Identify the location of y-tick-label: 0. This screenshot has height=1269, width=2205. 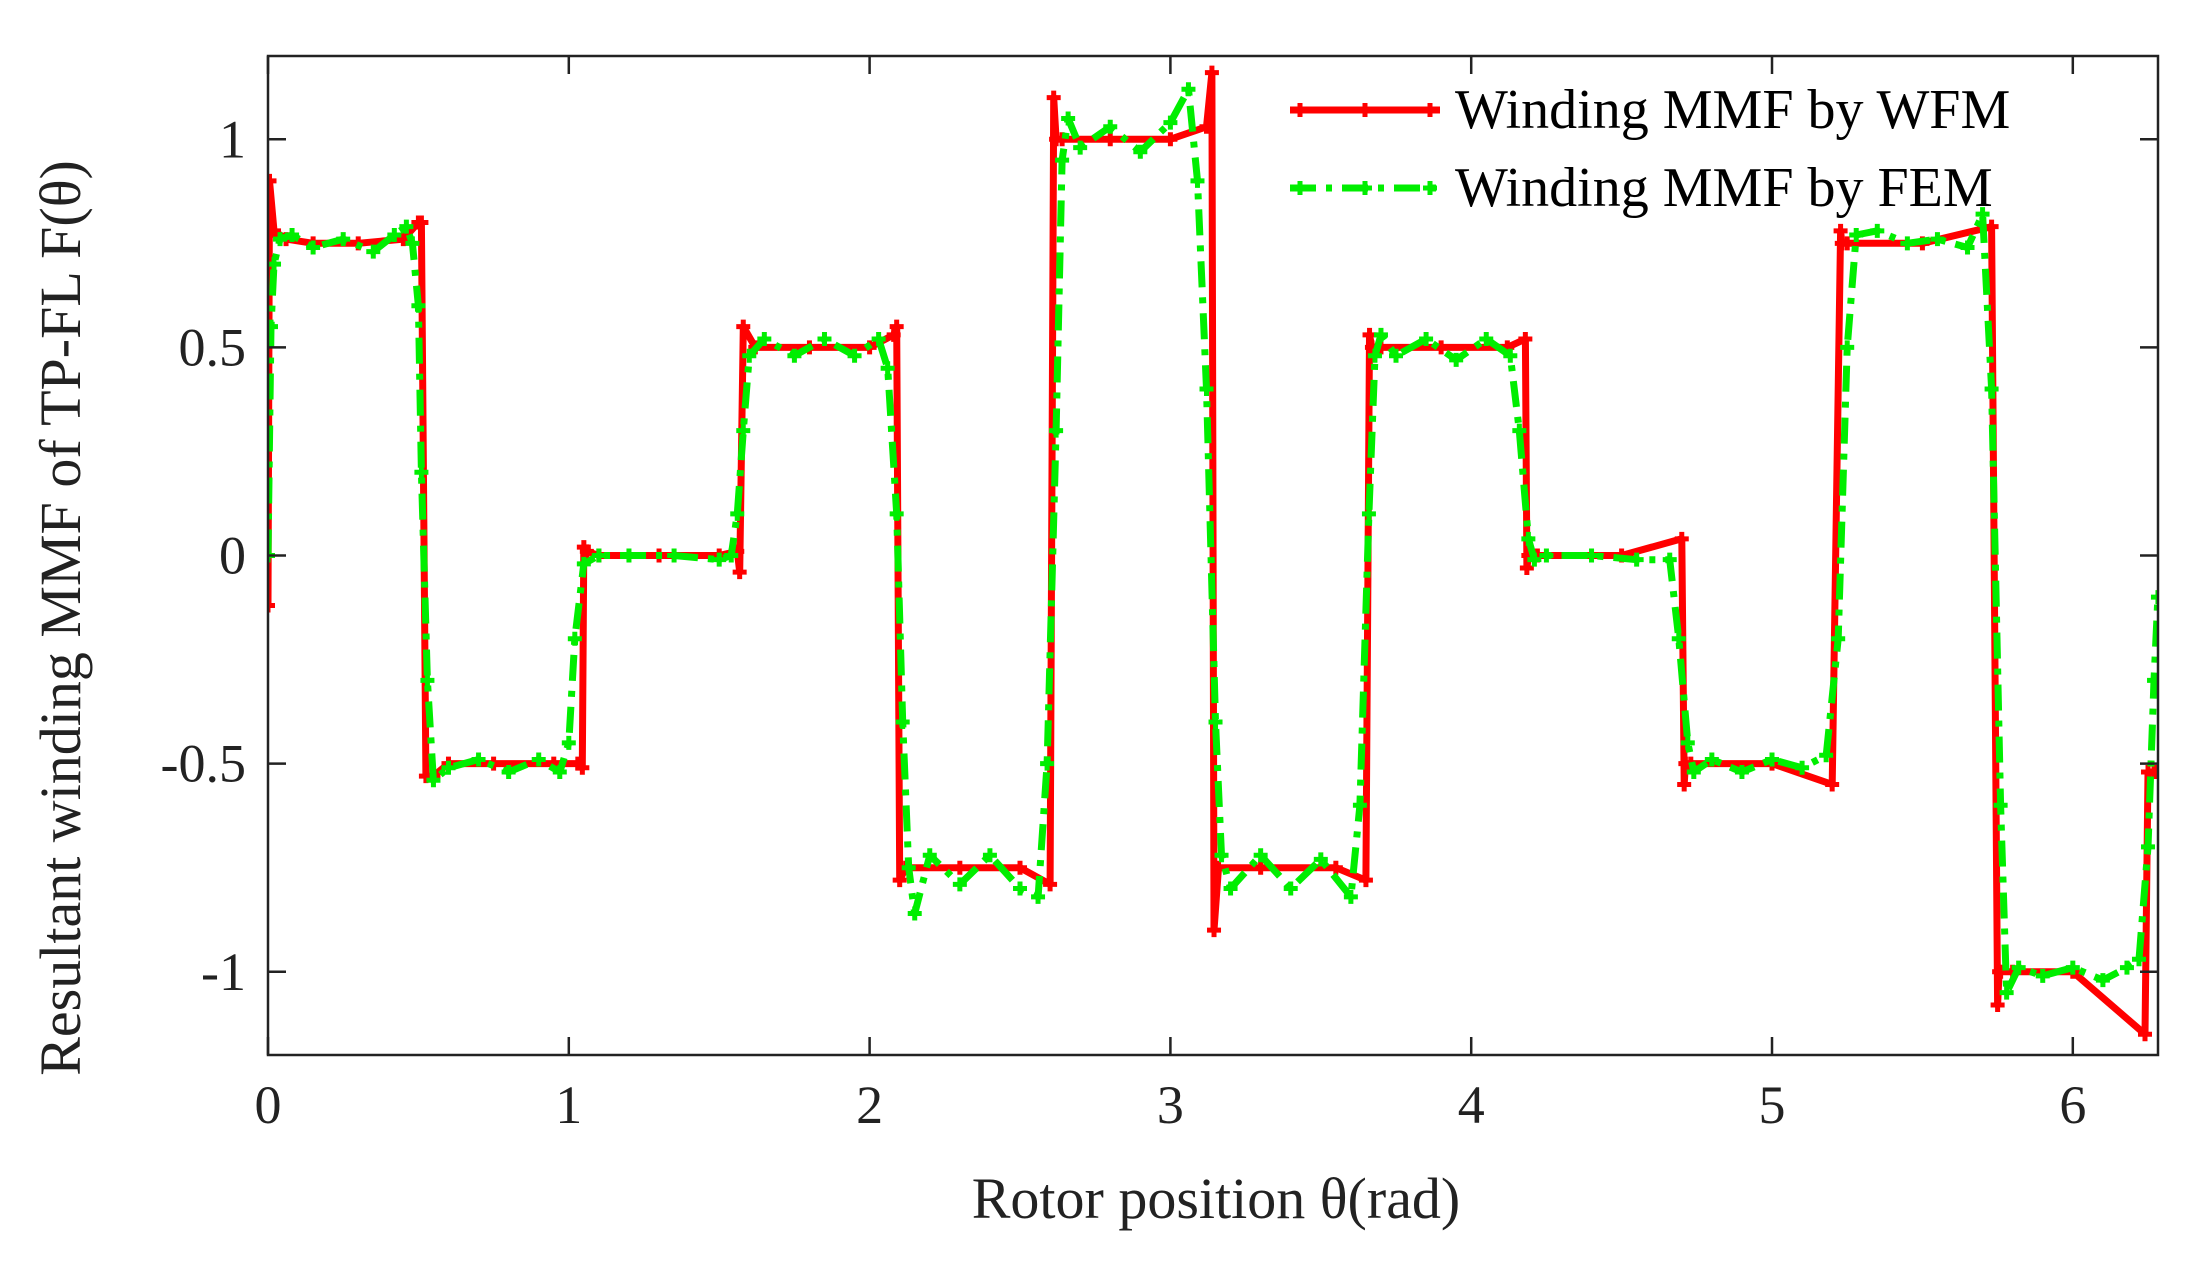
(232, 556).